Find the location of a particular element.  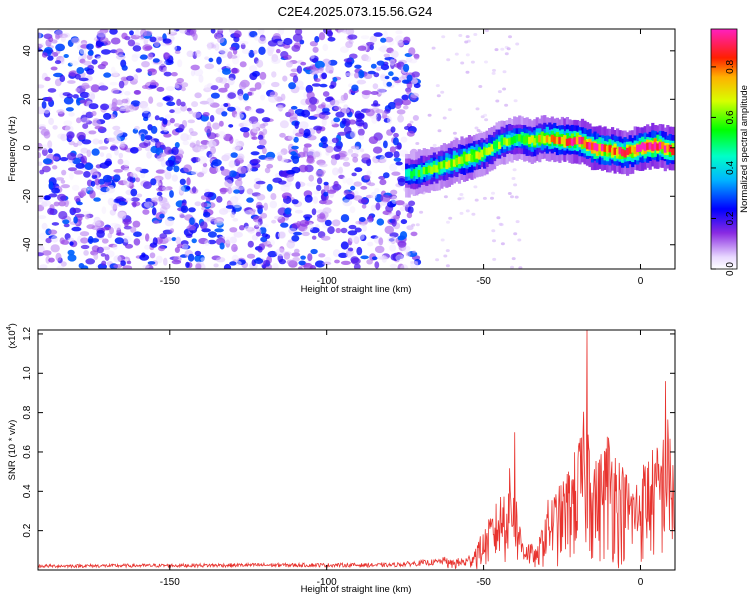

y-tick-label: 20 is located at coordinates (27, 99).